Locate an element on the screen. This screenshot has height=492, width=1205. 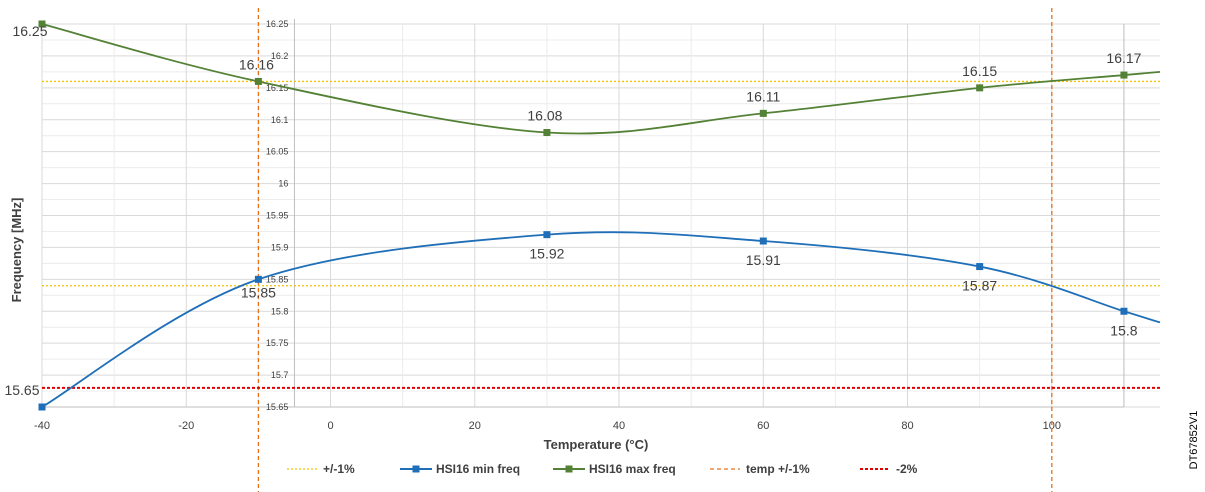
y-tick-label: 15.95 is located at coordinates (277, 216).